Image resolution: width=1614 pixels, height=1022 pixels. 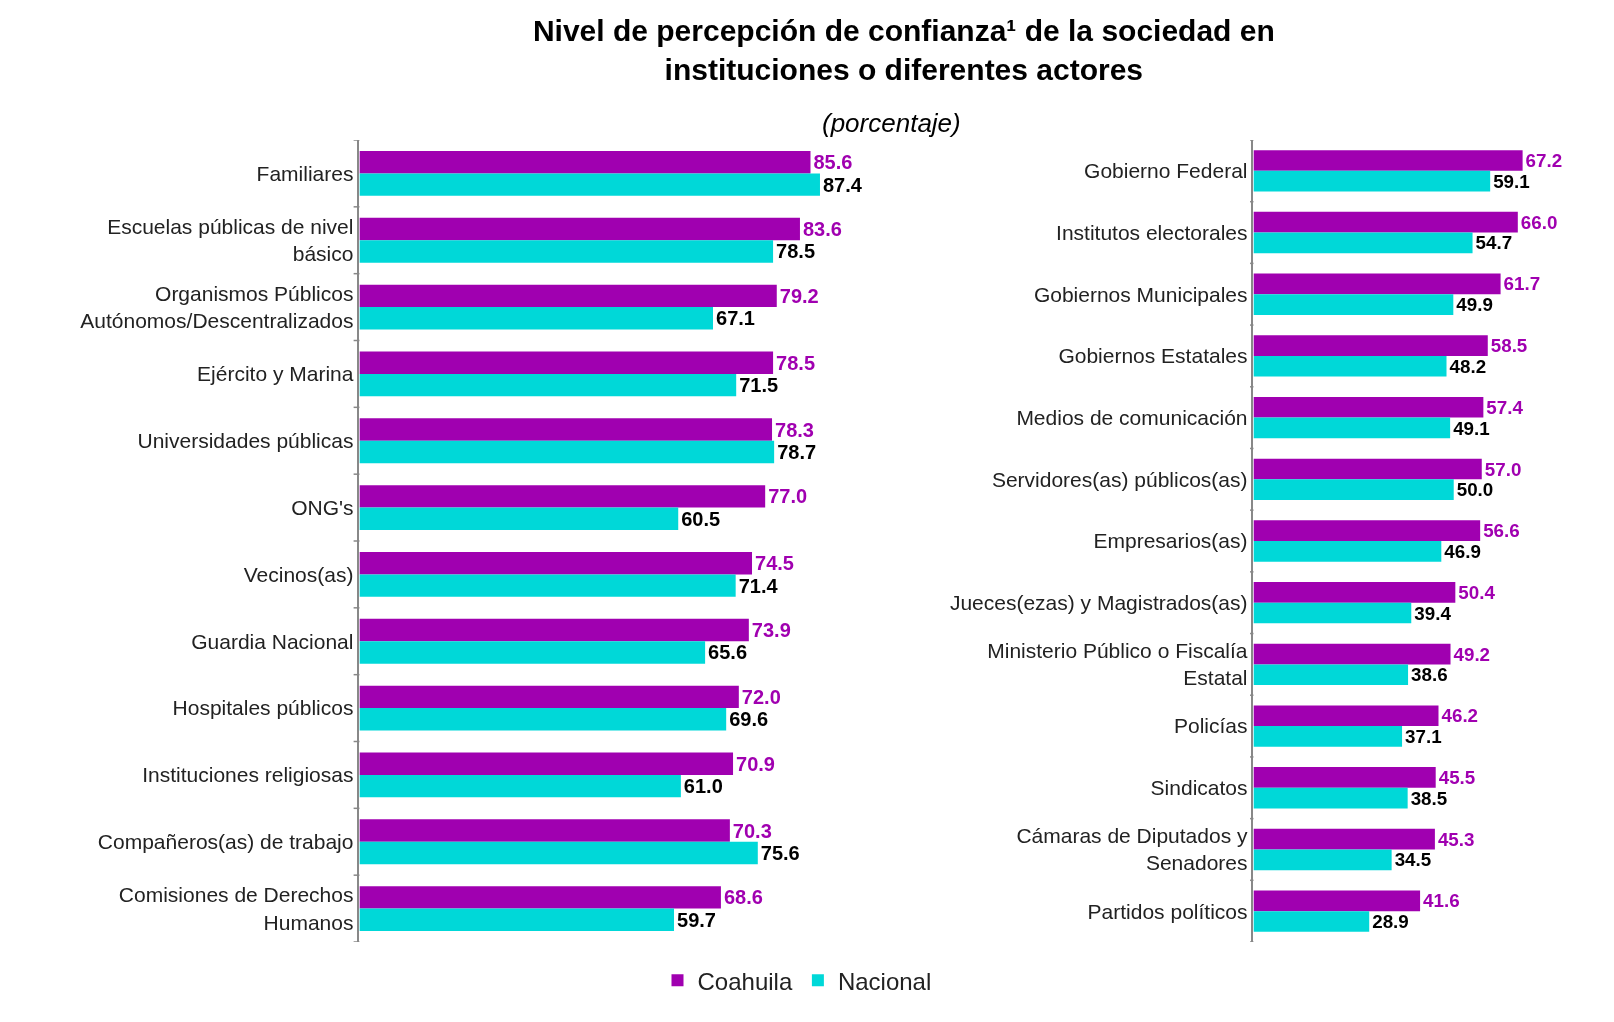 I want to click on y-tick-label: Guardia Nacional, so click(x=272, y=641).